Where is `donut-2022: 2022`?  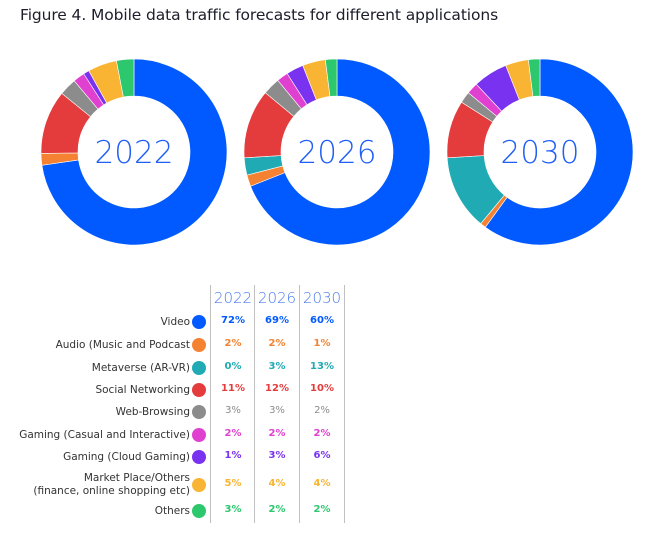 donut-2022: 2022 is located at coordinates (134, 152).